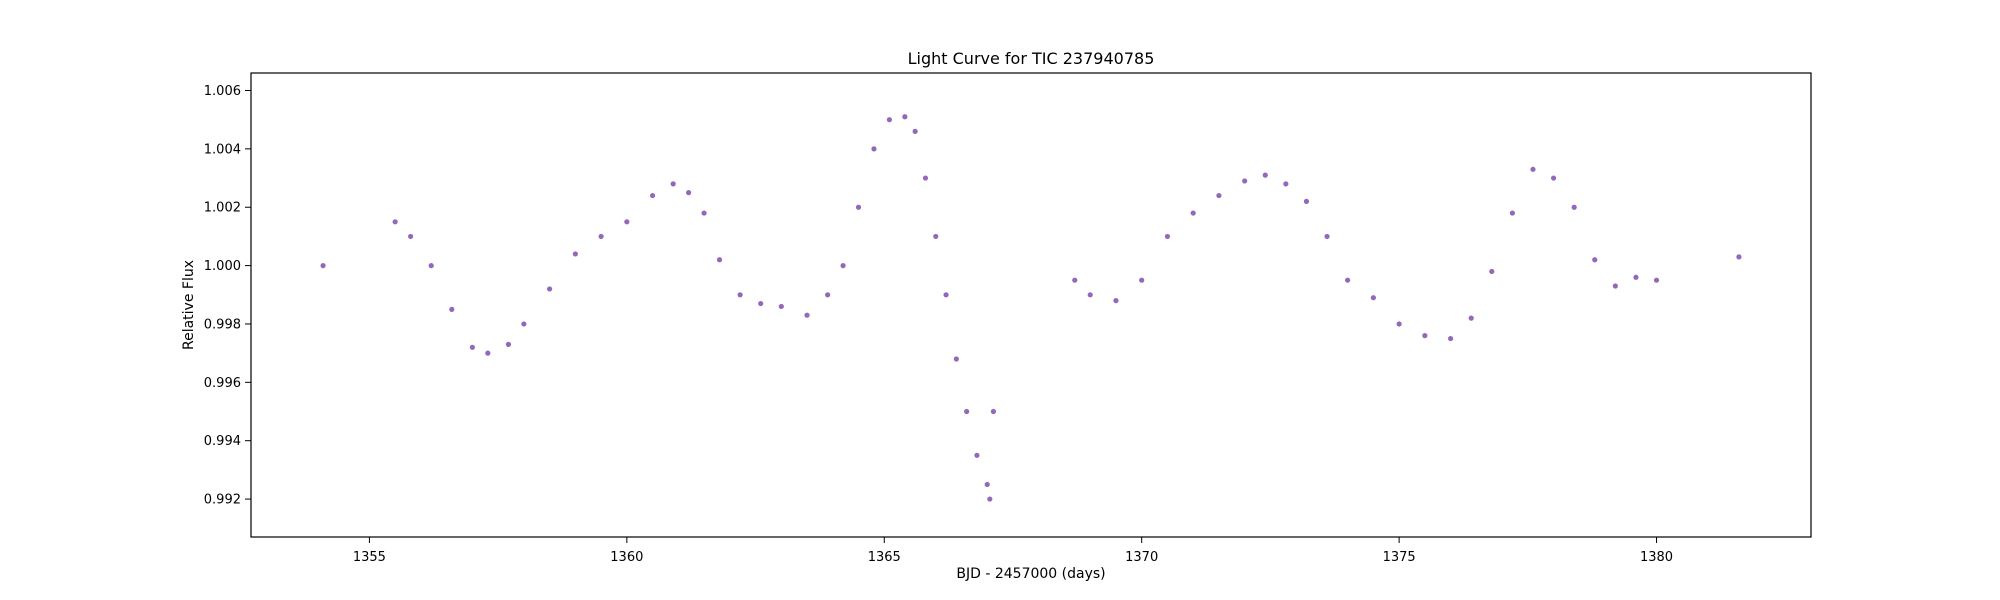 The width and height of the screenshot is (2000, 600). Describe the element at coordinates (222, 266) in the screenshot. I see `y-tick-label: 1.000` at that location.